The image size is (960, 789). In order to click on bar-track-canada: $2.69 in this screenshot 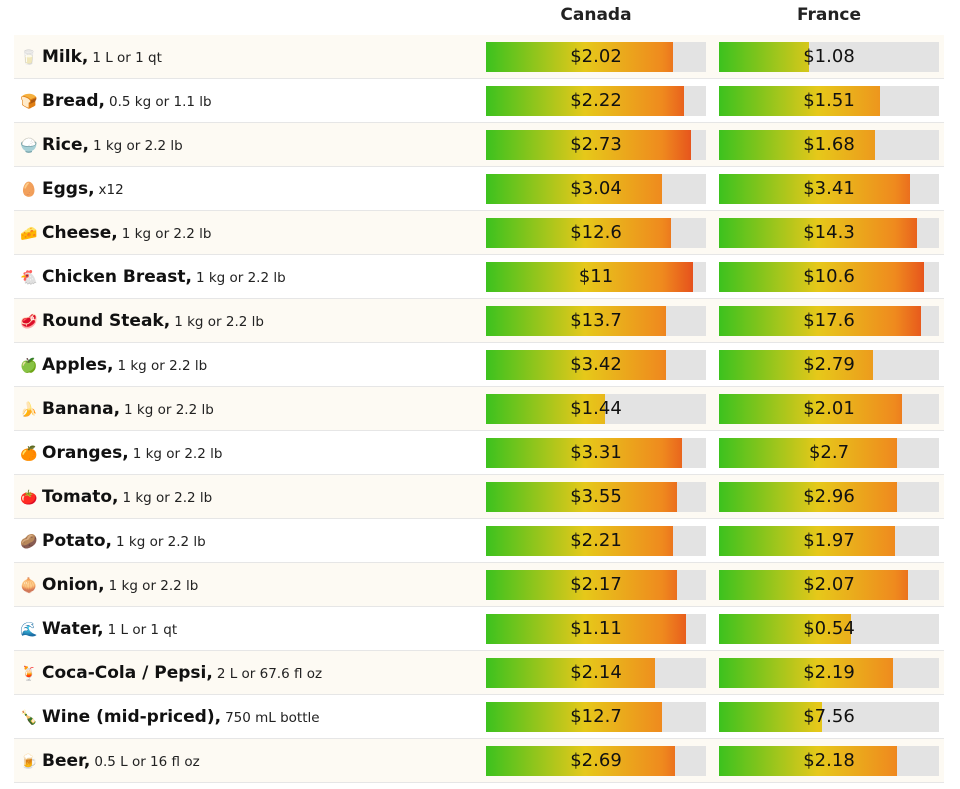, I will do `click(596, 761)`.